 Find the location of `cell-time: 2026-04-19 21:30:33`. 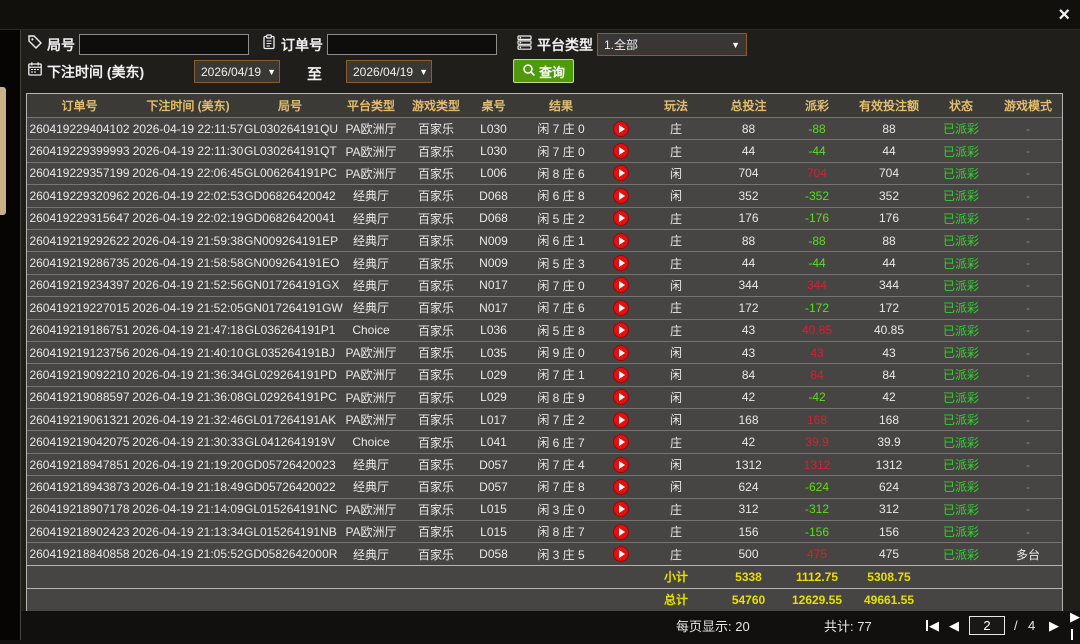

cell-time: 2026-04-19 21:30:33 is located at coordinates (188, 442).